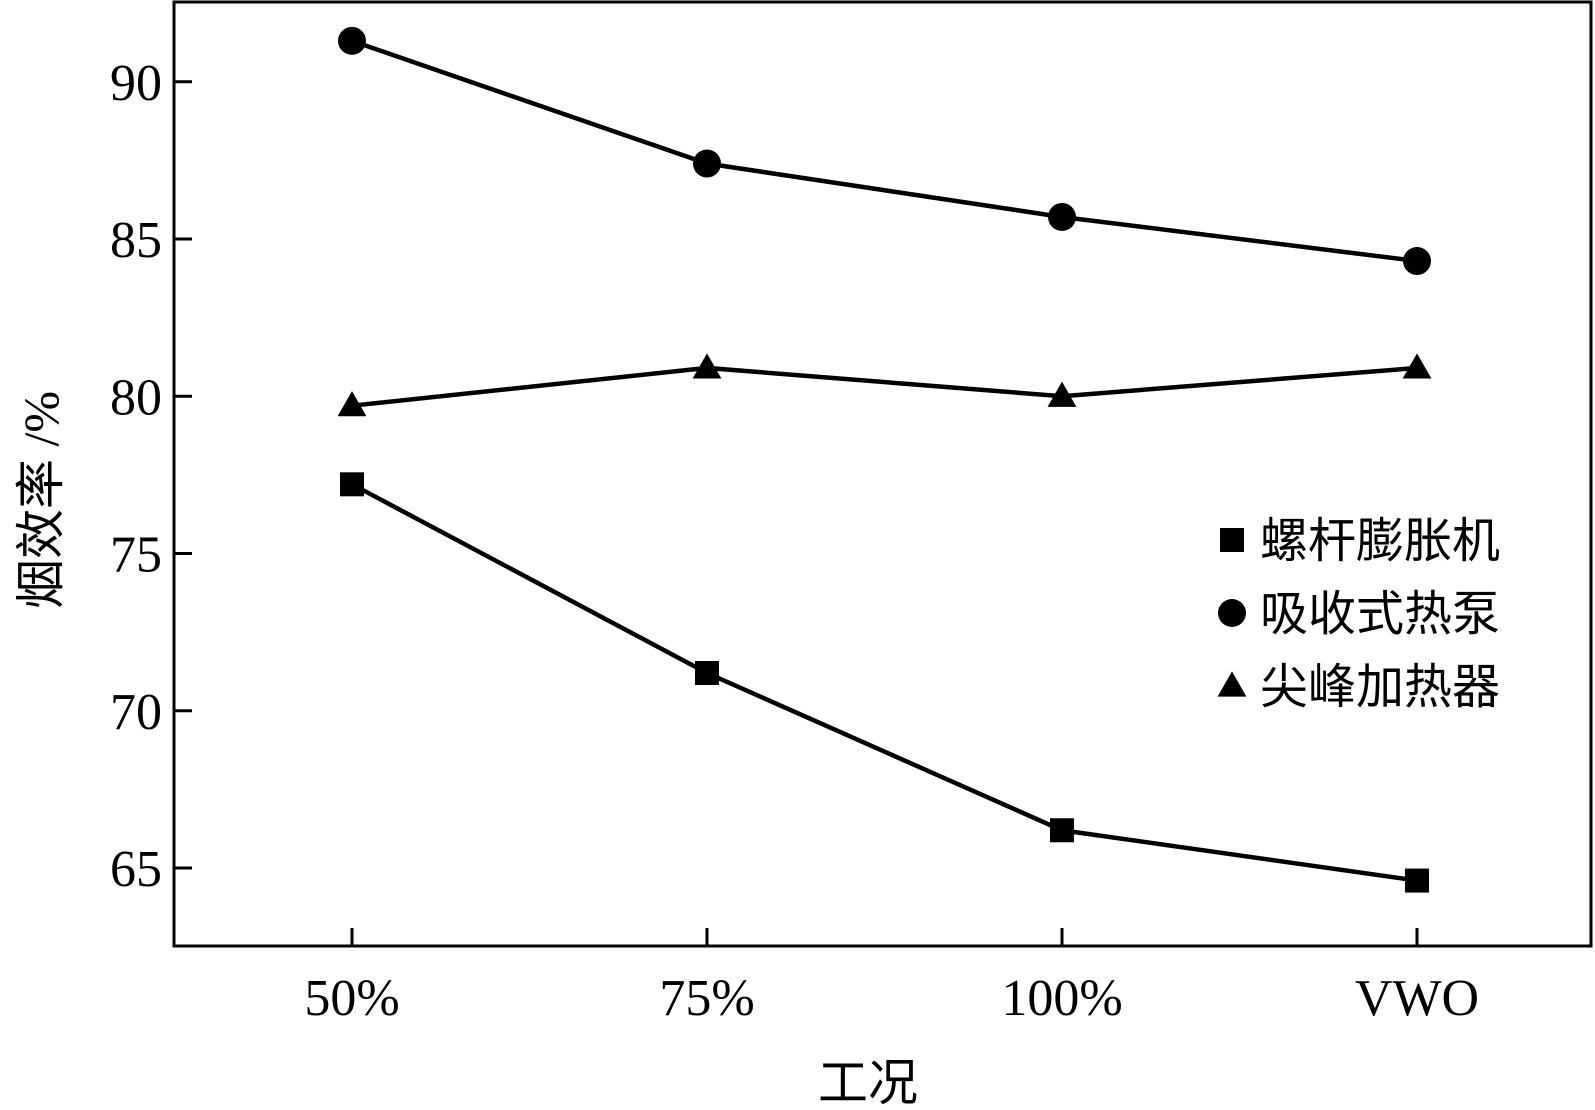  What do you see at coordinates (1380, 687) in the screenshot?
I see `legend-label: 尖峰加热器` at bounding box center [1380, 687].